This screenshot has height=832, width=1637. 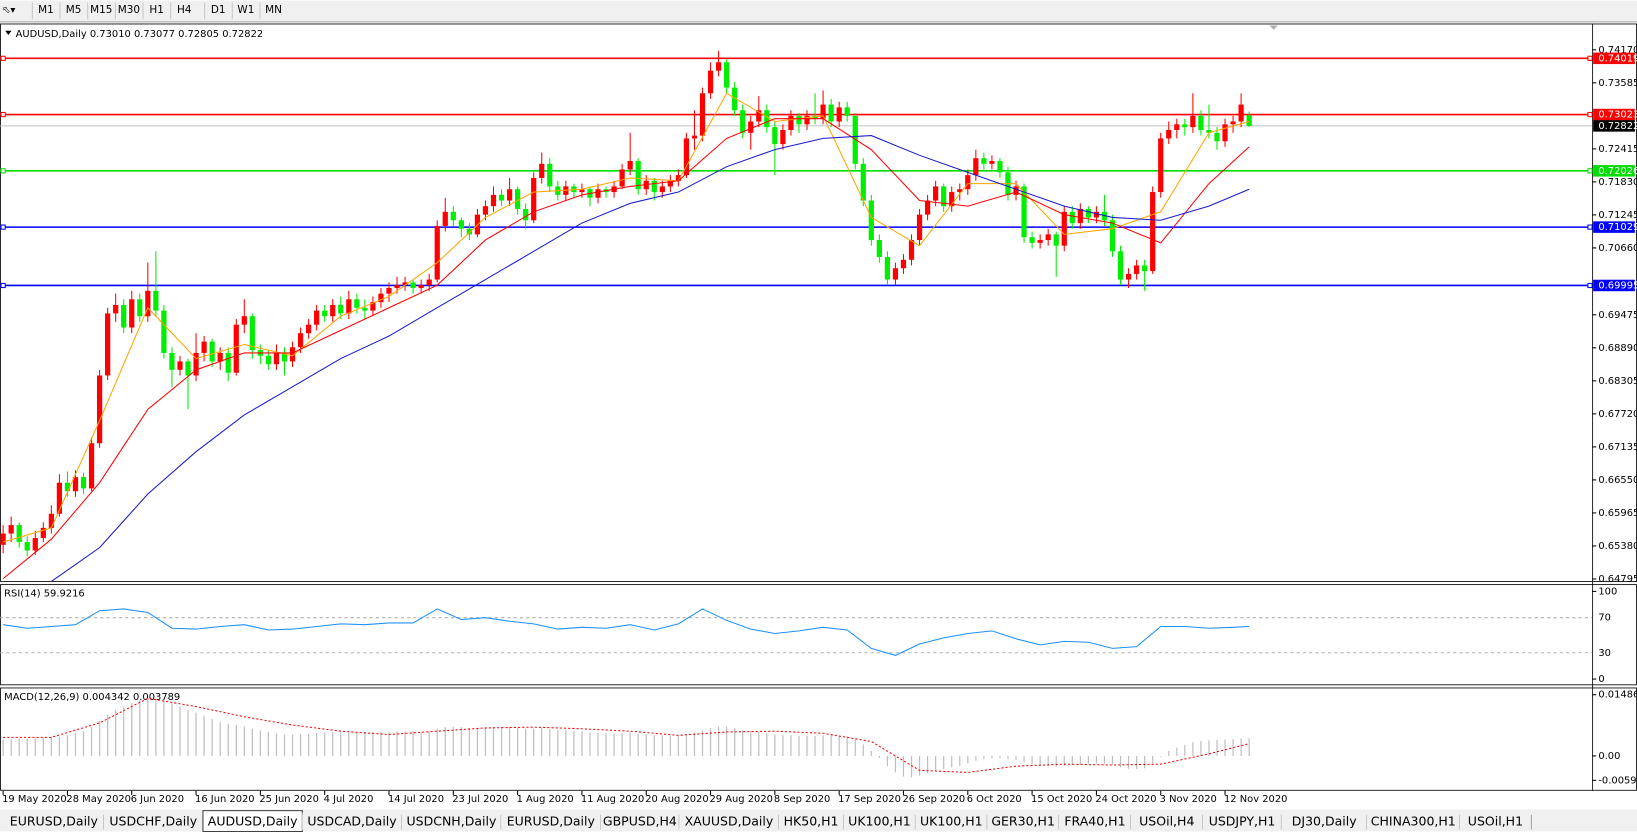 I want to click on macd-signal, so click(x=626, y=735).